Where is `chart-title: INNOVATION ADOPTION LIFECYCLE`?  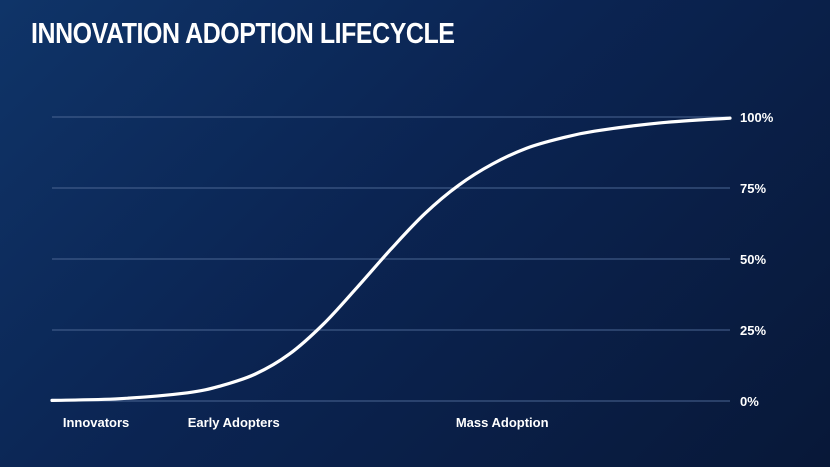 chart-title: INNOVATION ADOPTION LIFECYCLE is located at coordinates (243, 34).